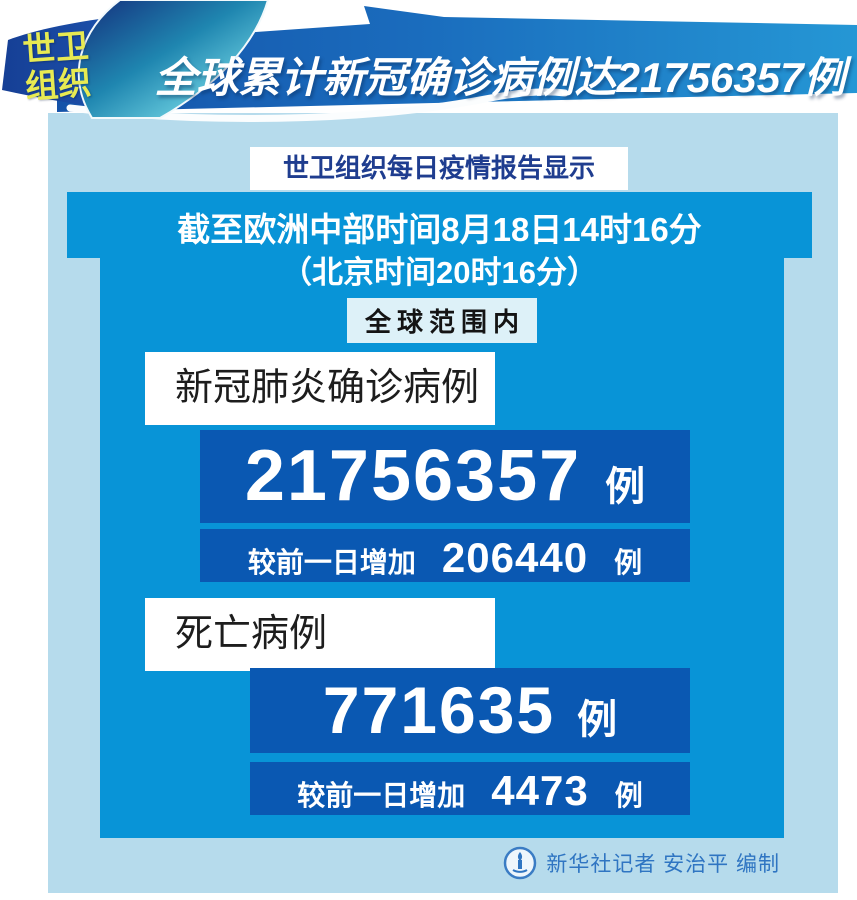  I want to click on deaths-delta-value: 4473, so click(540, 790).